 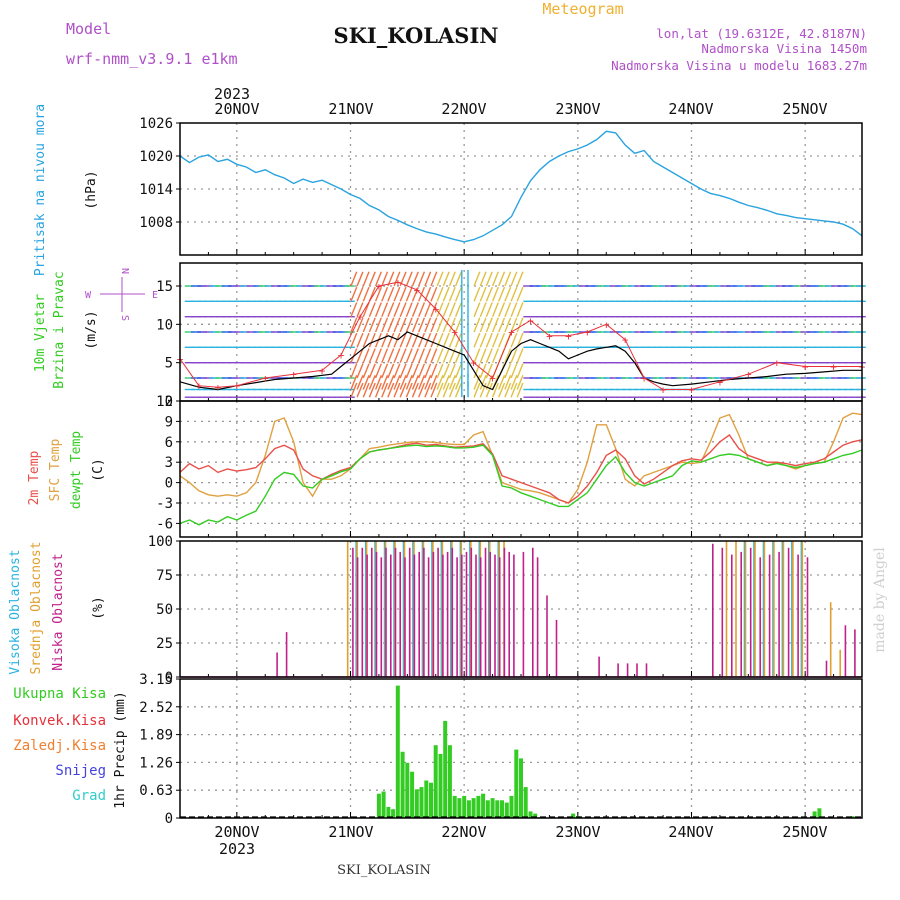 I want to click on y-tick-label: 9, so click(x=169, y=422).